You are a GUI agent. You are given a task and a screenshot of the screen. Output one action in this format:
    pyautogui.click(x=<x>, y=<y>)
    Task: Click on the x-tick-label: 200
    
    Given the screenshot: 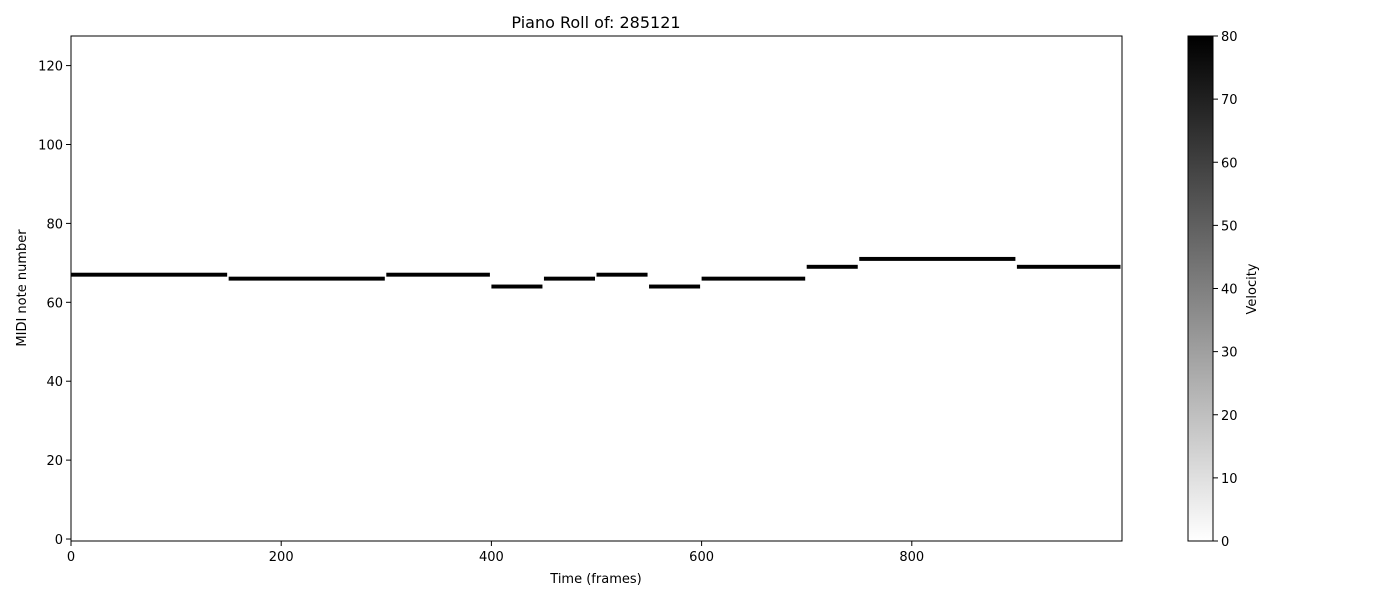 What is the action you would take?
    pyautogui.click(x=281, y=557)
    